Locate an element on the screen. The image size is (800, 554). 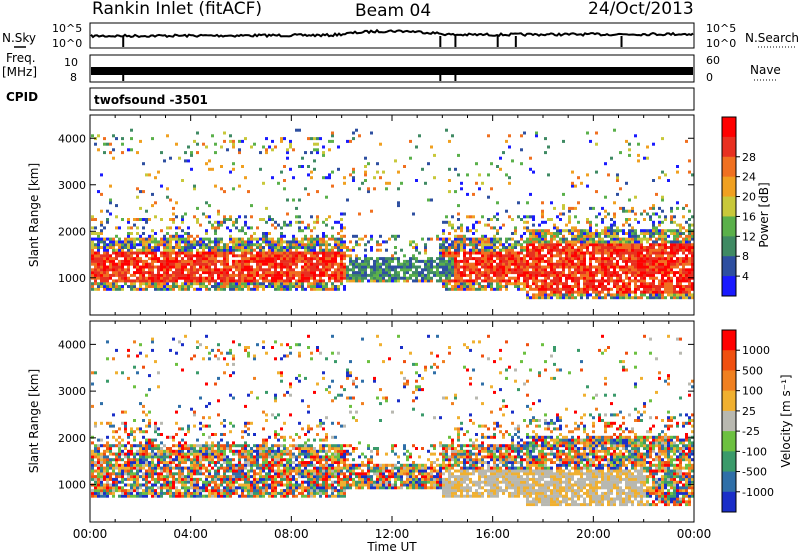
frequency-band is located at coordinates (392, 71).